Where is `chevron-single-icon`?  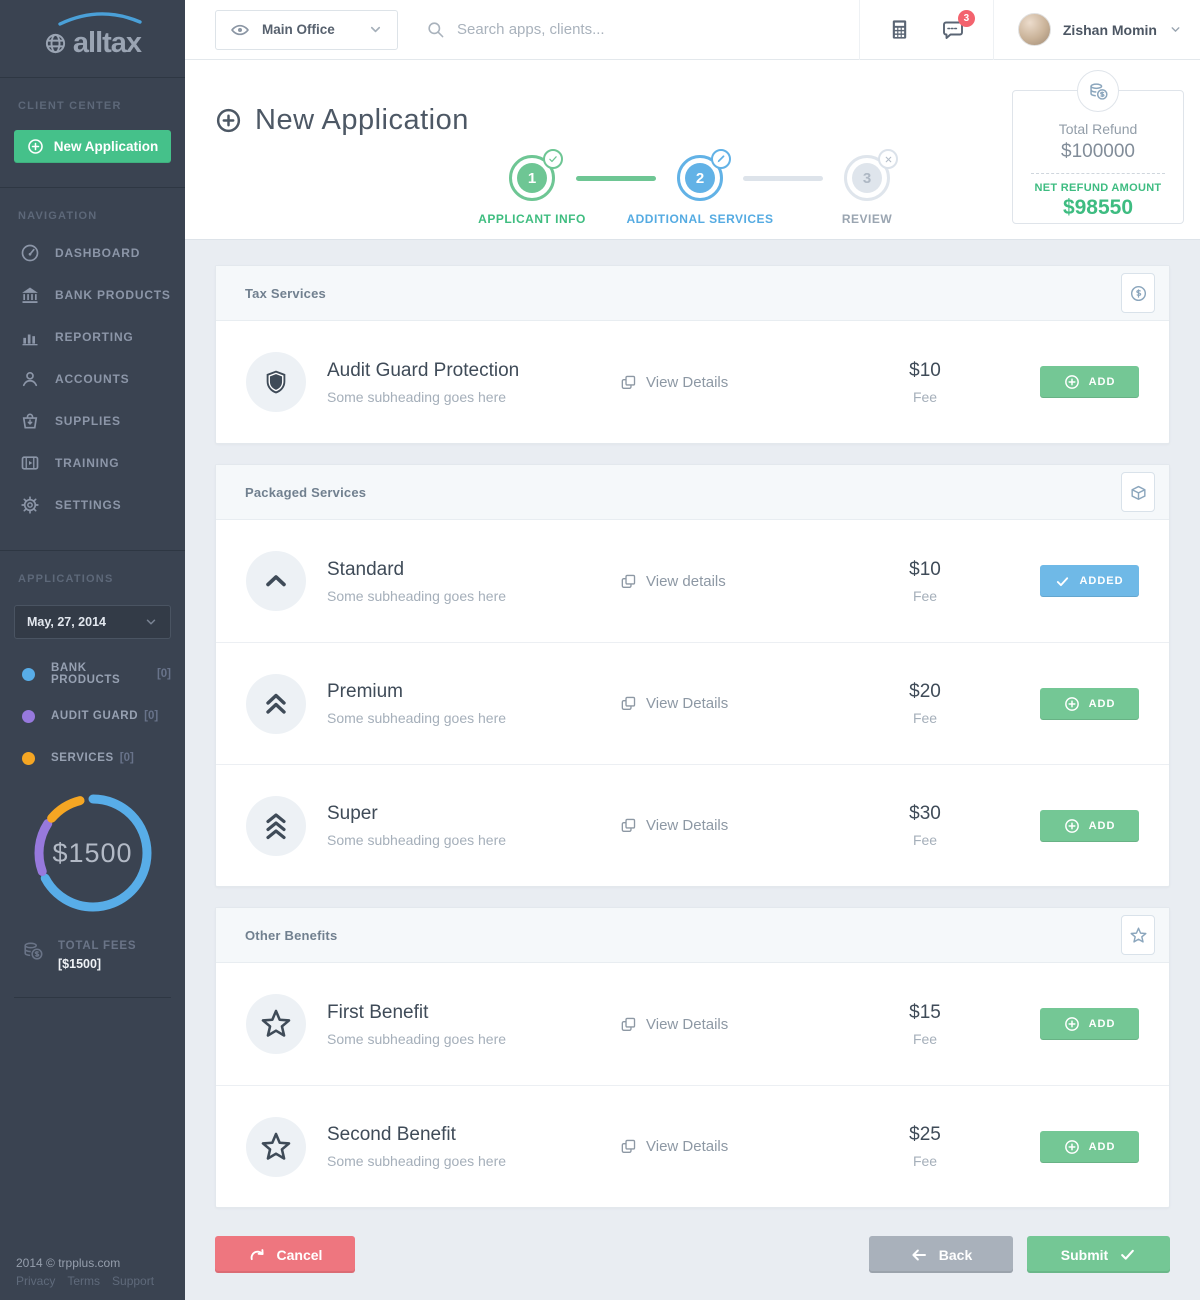 chevron-single-icon is located at coordinates (276, 581).